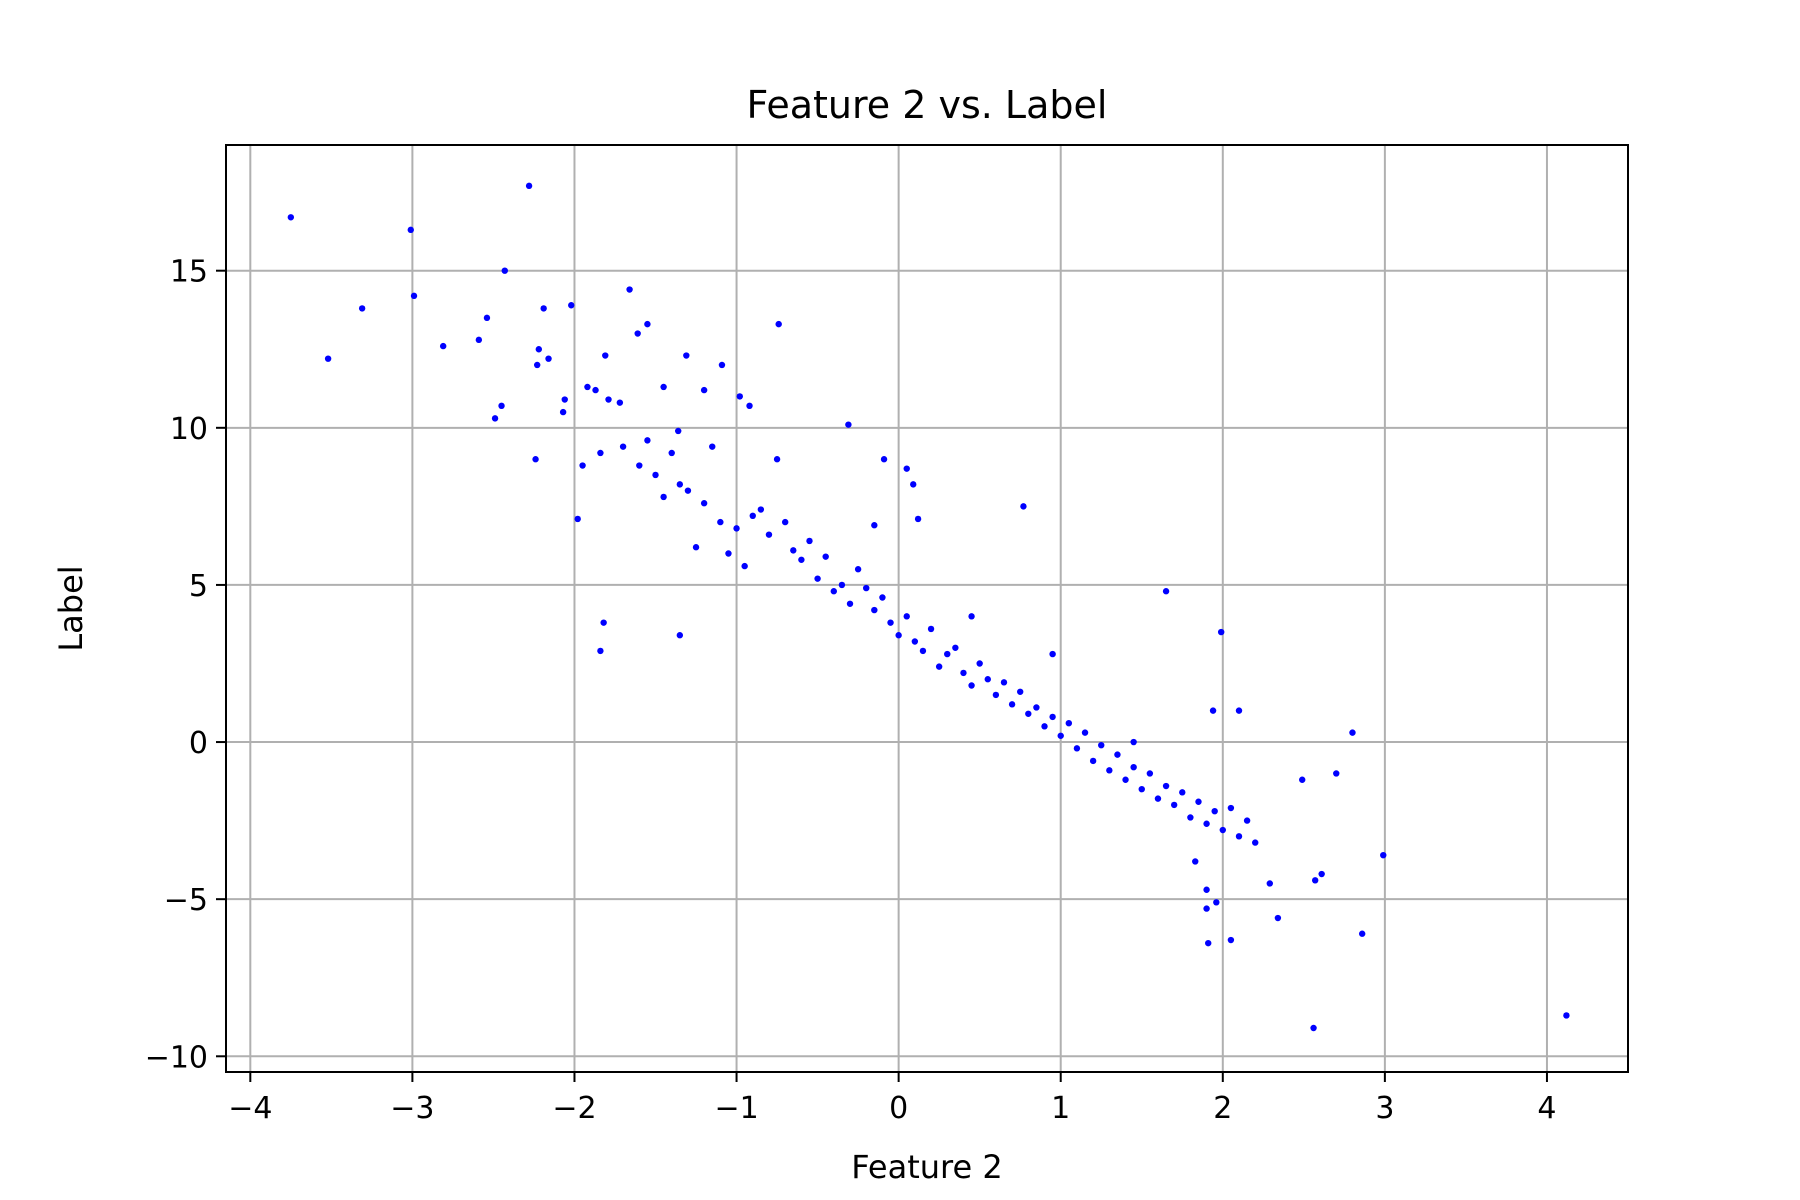 The image size is (1800, 1200). I want to click on y-tick-label: 5, so click(198, 586).